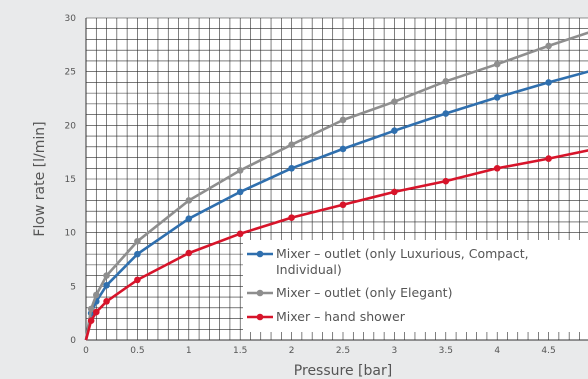  What do you see at coordinates (71, 126) in the screenshot?
I see `y-tick-label: 20` at bounding box center [71, 126].